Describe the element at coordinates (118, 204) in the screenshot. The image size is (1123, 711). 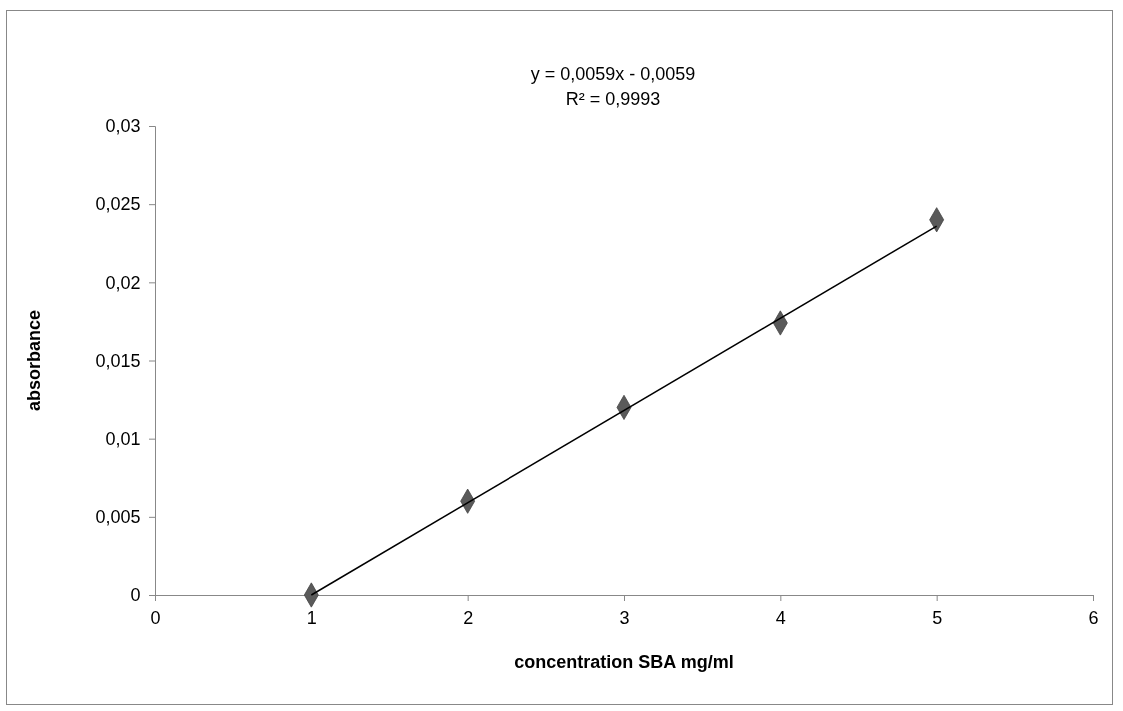
I see `y-tick-label: 0,025` at that location.